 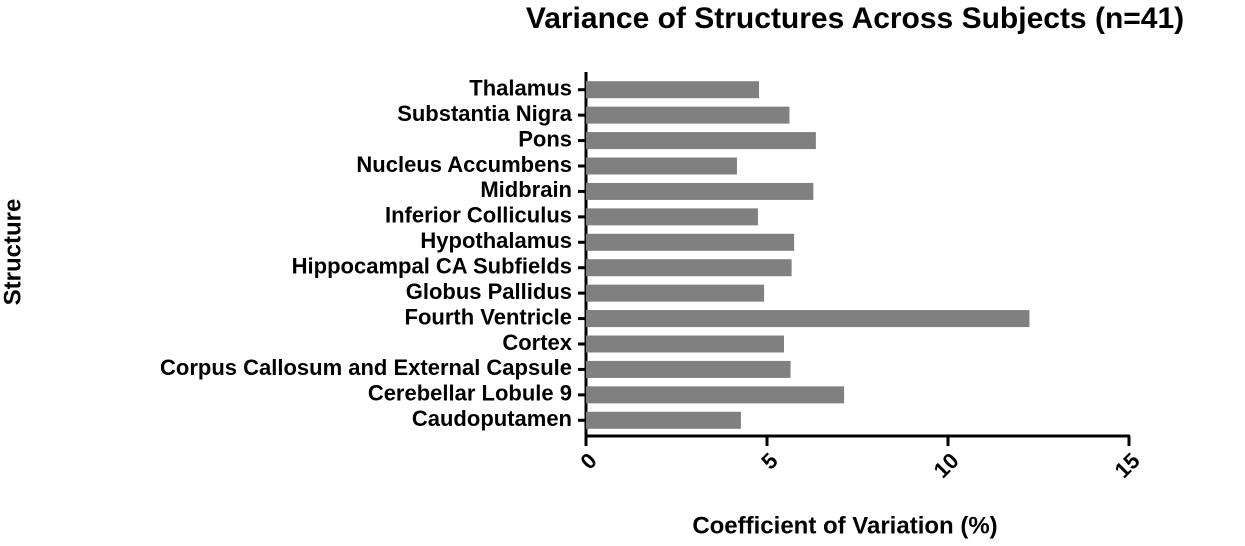 I want to click on x-tick-label: 10, so click(x=946, y=465).